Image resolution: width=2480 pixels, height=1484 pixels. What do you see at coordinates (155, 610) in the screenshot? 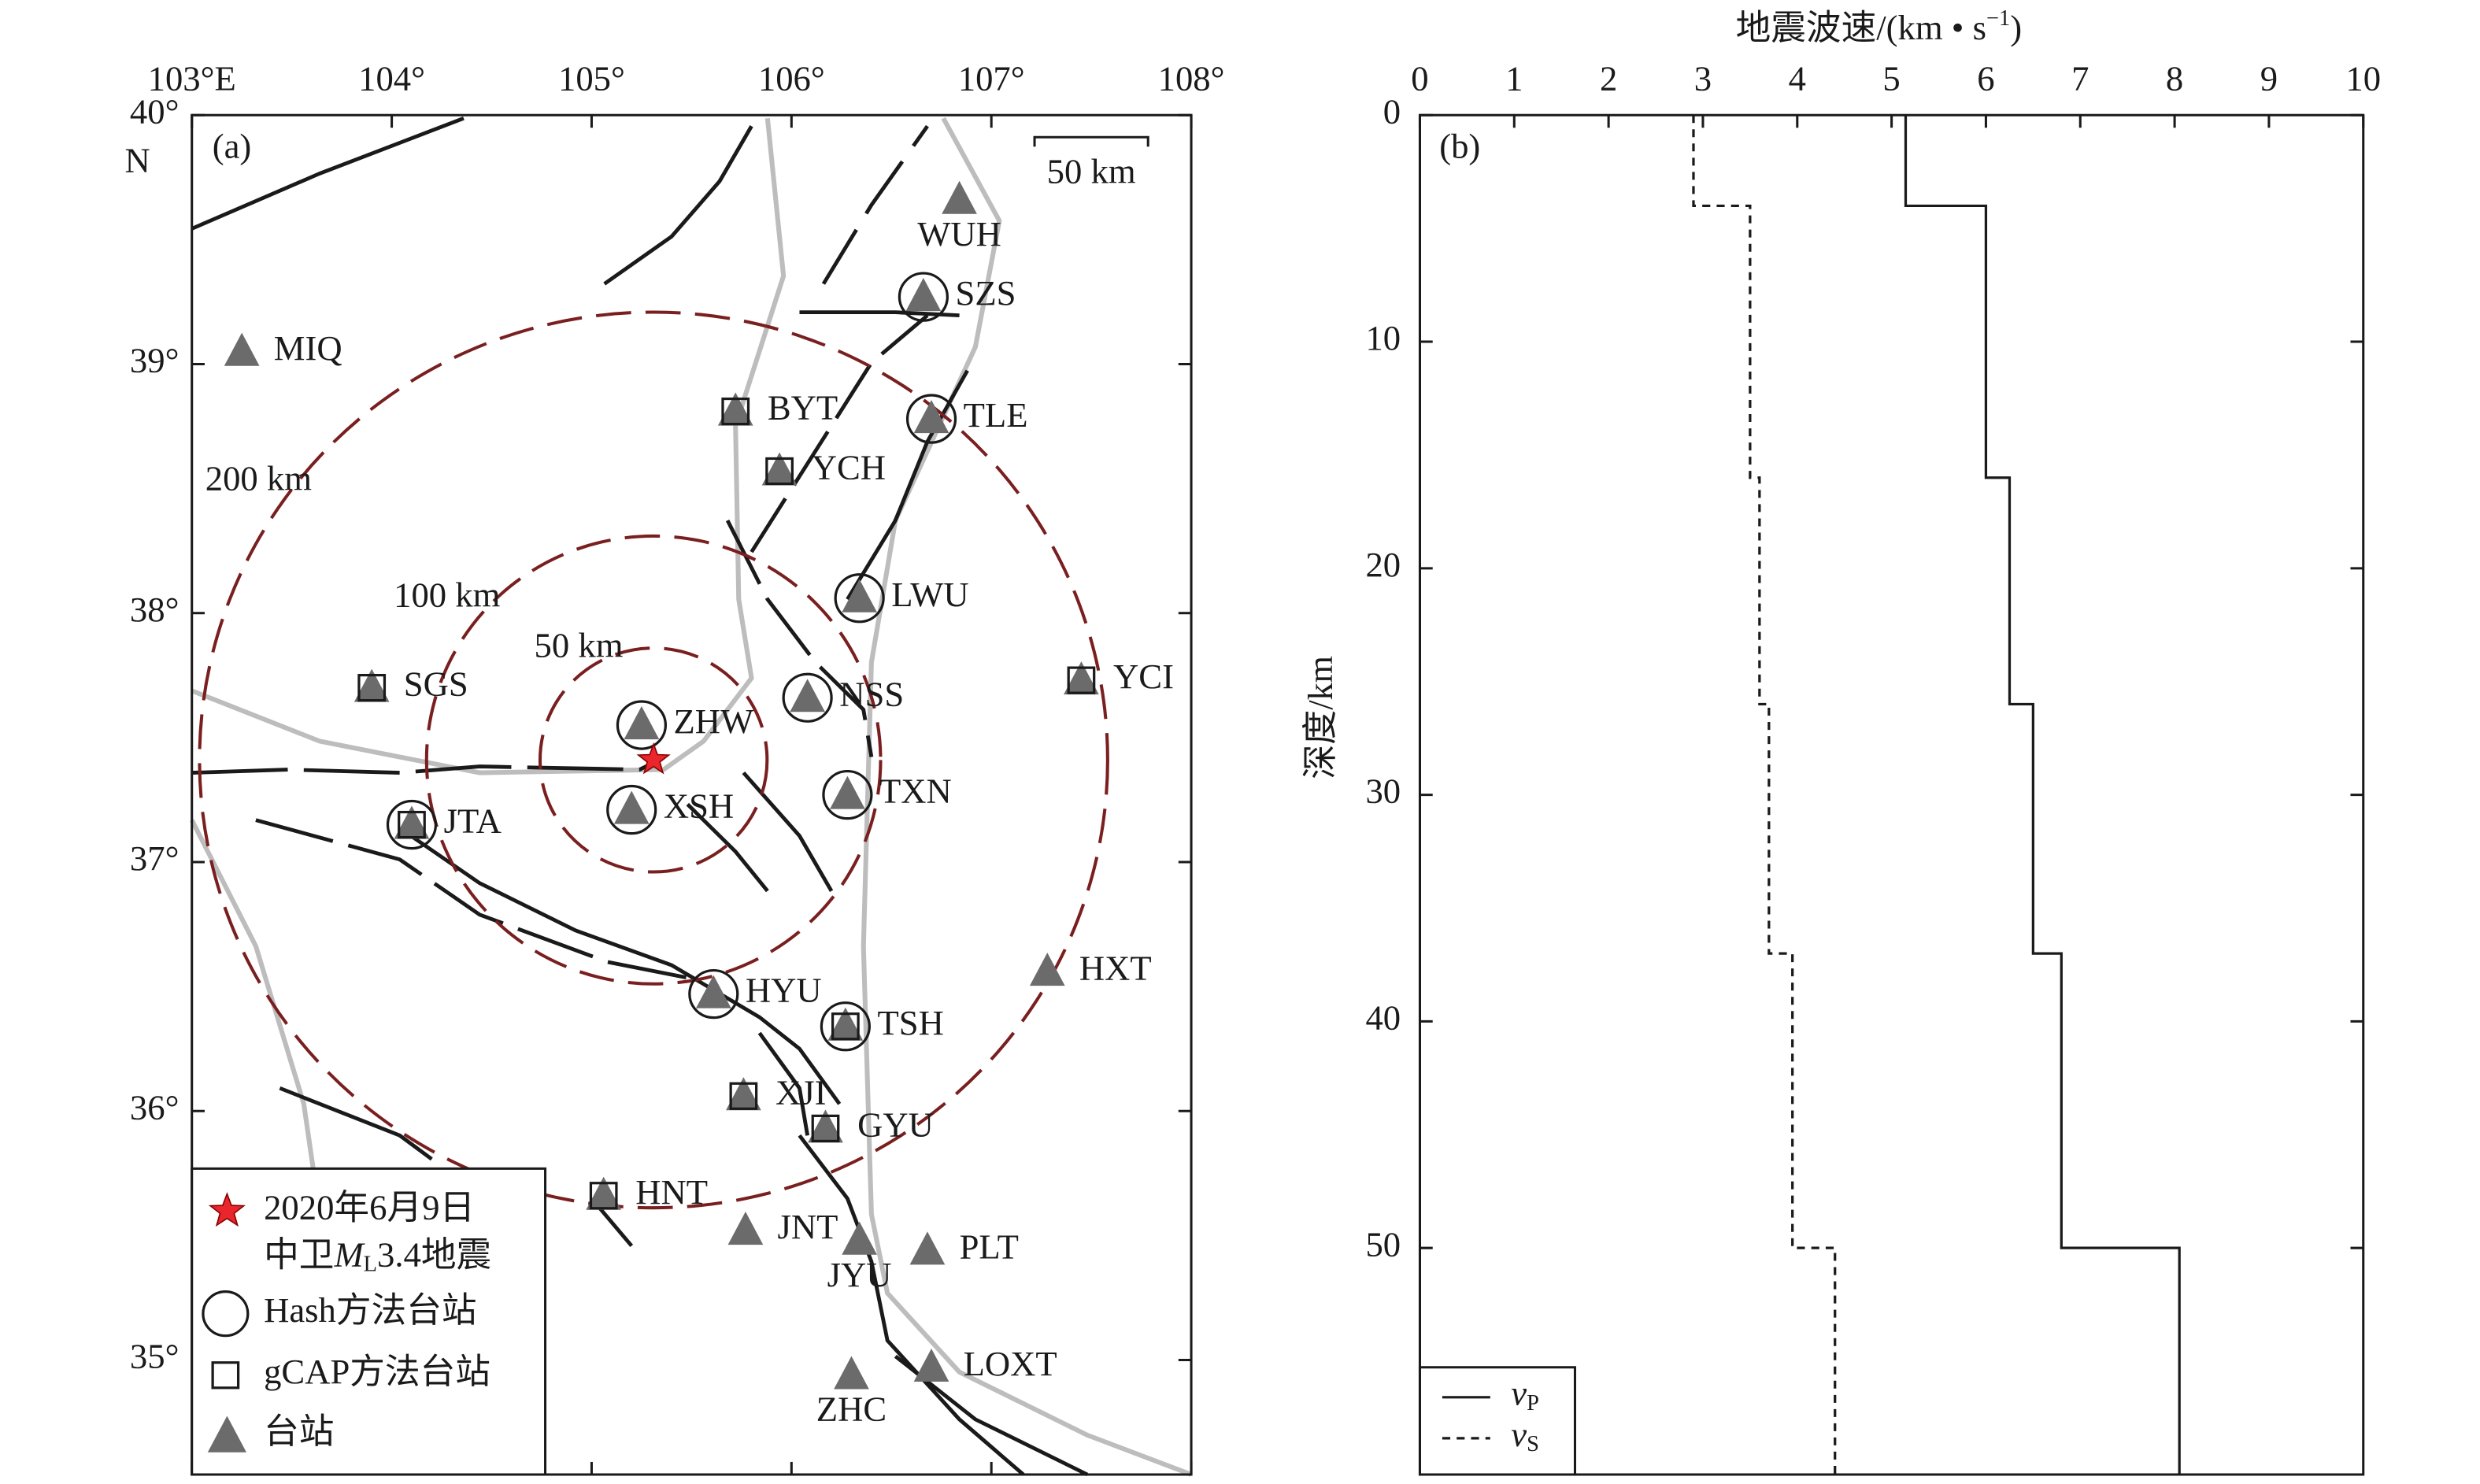
I see `y-tick-label: 38°` at bounding box center [155, 610].